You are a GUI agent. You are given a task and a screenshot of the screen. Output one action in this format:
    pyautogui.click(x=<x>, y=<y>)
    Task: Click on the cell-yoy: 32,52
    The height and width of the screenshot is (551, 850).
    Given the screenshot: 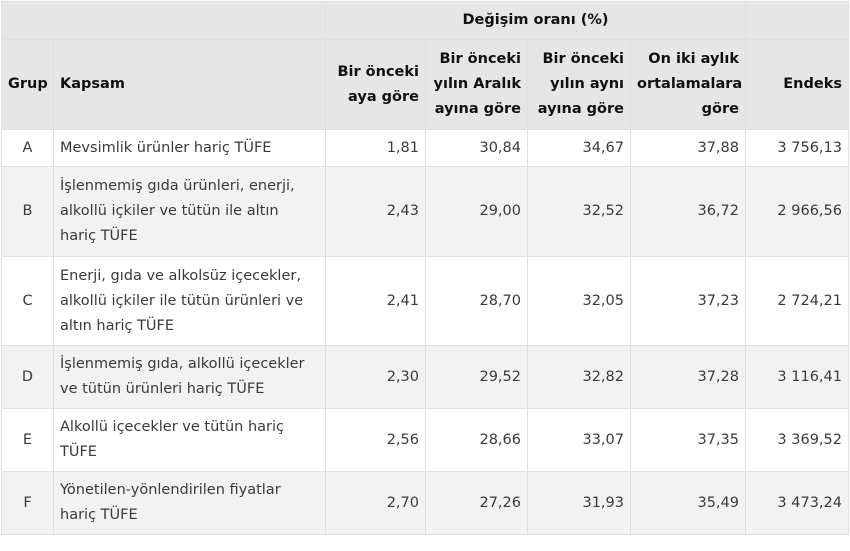 What is the action you would take?
    pyautogui.click(x=579, y=211)
    